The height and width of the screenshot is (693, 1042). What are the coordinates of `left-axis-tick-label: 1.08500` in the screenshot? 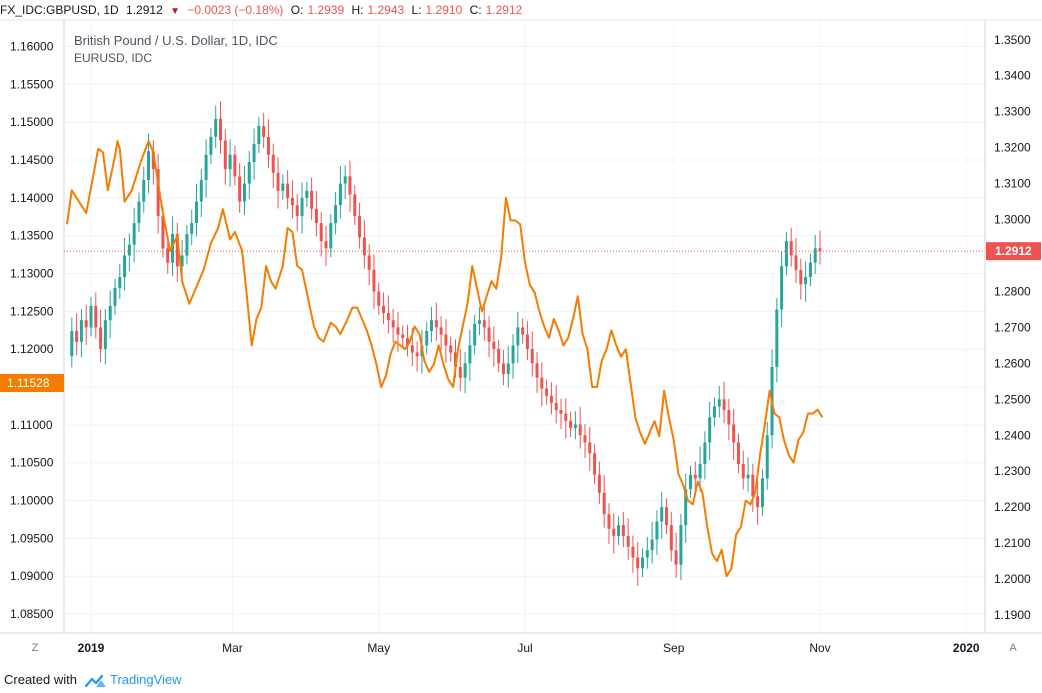 It's located at (32, 614).